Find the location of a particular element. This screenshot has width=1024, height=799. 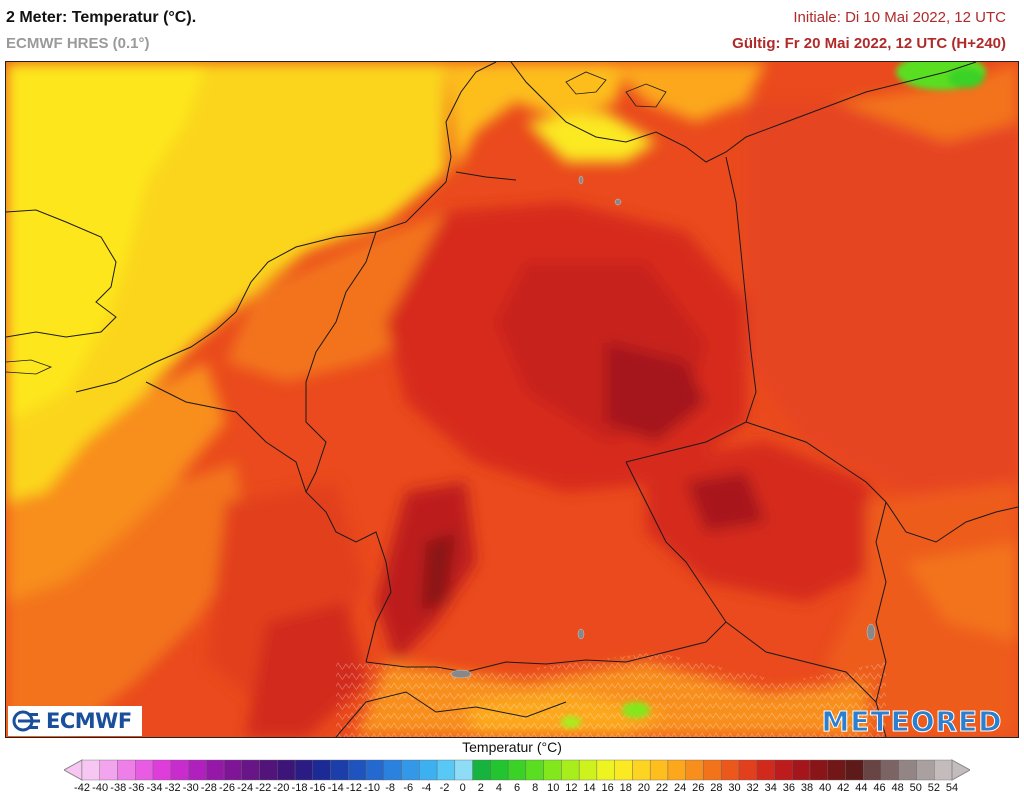

legend-tick-label: 50 is located at coordinates (915, 788).